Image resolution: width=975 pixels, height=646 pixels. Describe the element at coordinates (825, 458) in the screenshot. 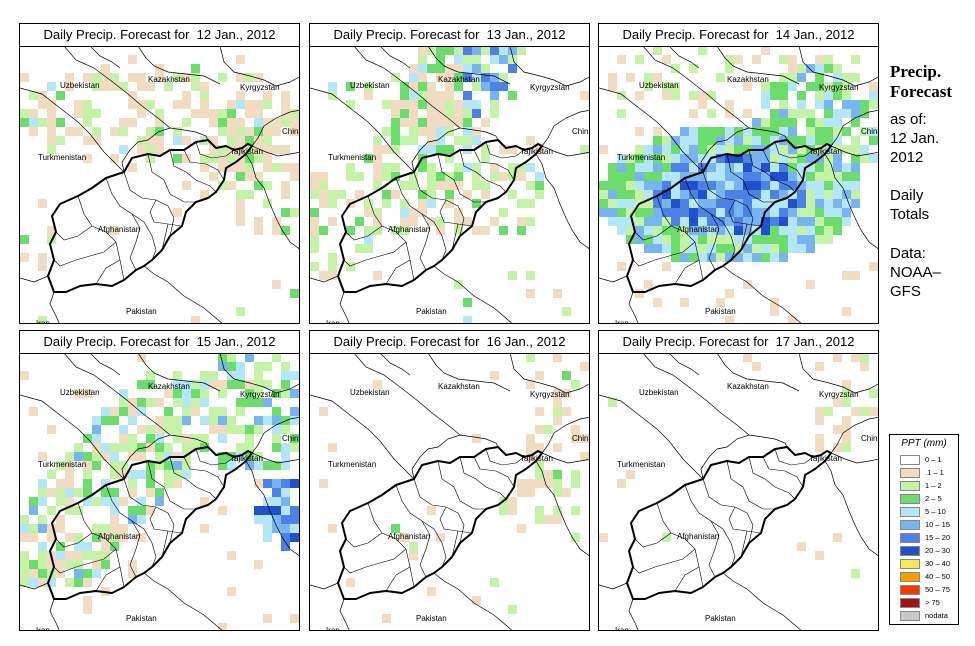

I see `country-label-tajikistan: Tajikistan` at that location.